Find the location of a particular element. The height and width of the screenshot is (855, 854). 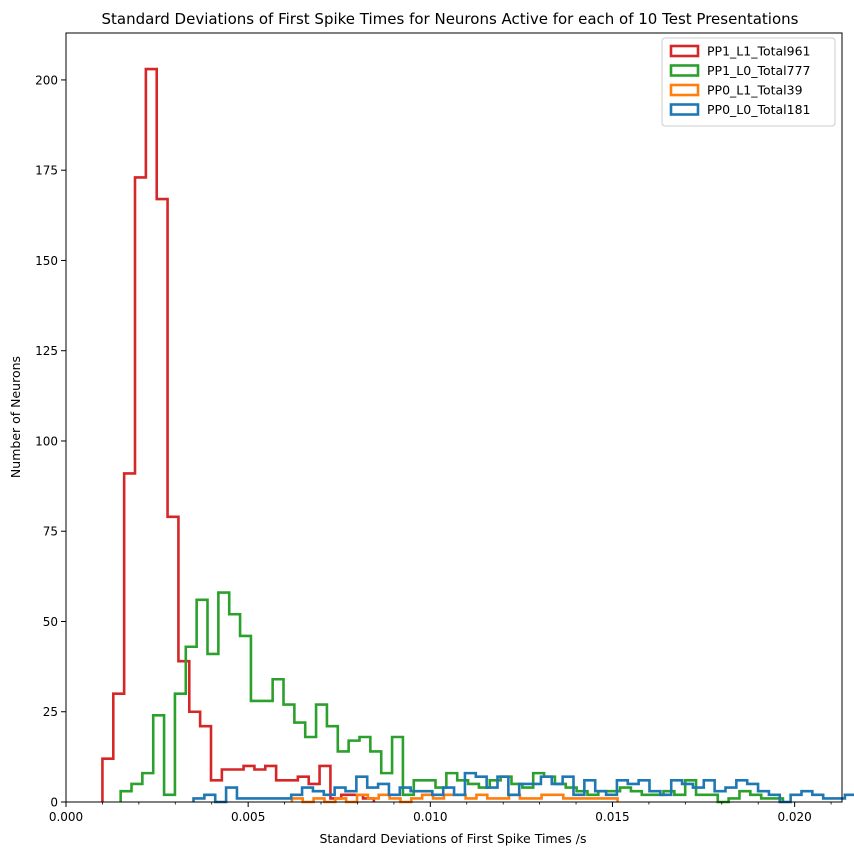

y-tick-label: 0 is located at coordinates (54, 803).